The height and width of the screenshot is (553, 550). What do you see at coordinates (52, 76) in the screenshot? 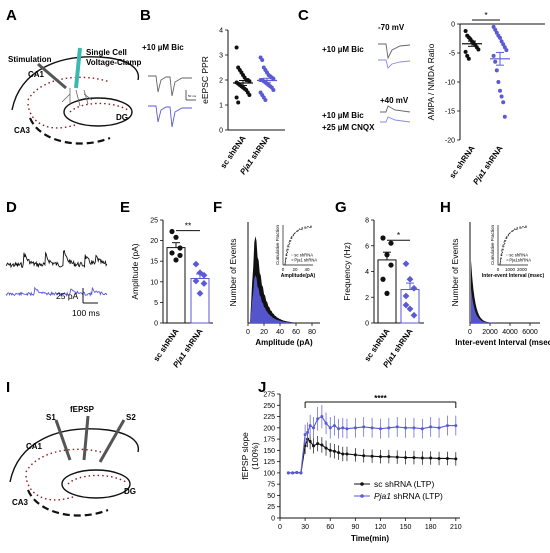
I see `stimulation-electrode` at bounding box center [52, 76].